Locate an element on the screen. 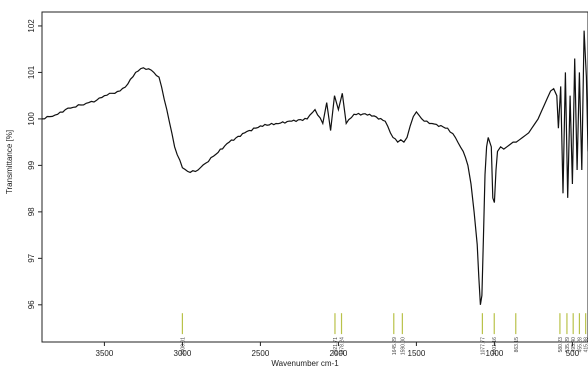 The height and width of the screenshot is (370, 588). x-axis: 3500 3000 2500 2000 1500 1000 500 is located at coordinates (338, 350).